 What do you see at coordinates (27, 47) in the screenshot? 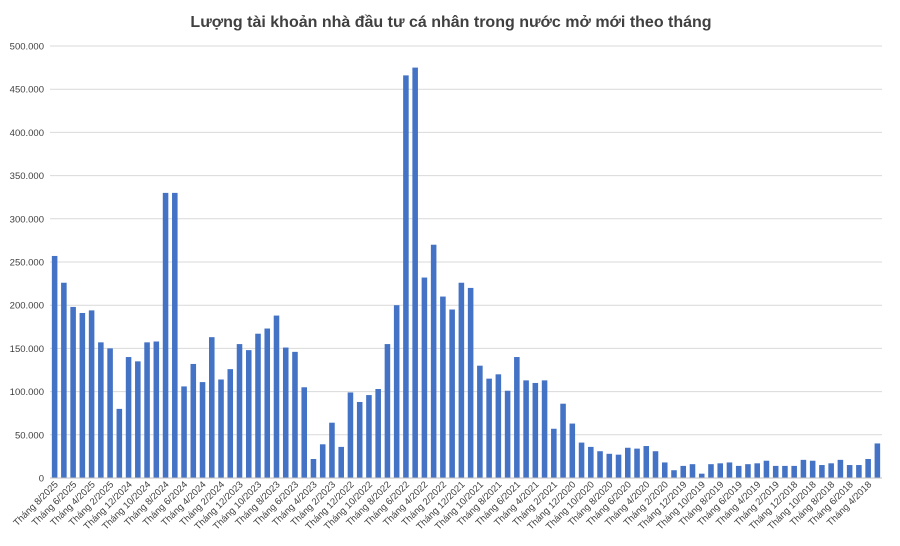
I see `y-tick-label: 500.000` at bounding box center [27, 47].